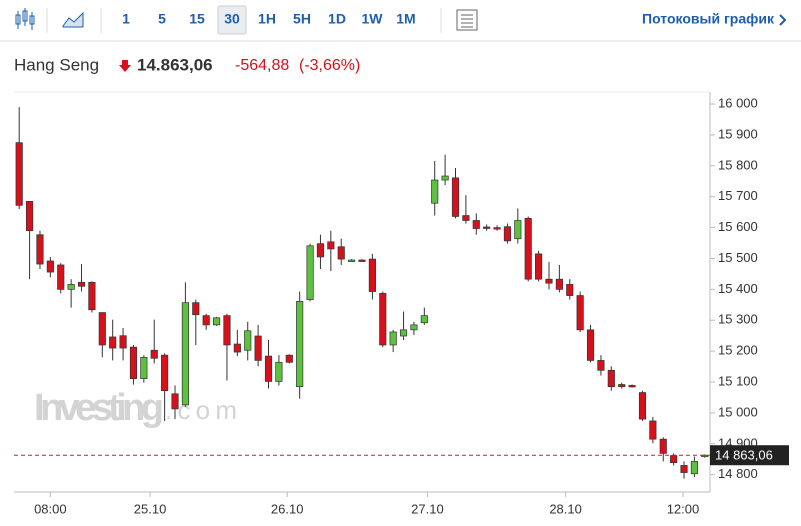 This screenshot has height=526, width=801. Describe the element at coordinates (99, 408) in the screenshot. I see `watermark: Investing` at that location.